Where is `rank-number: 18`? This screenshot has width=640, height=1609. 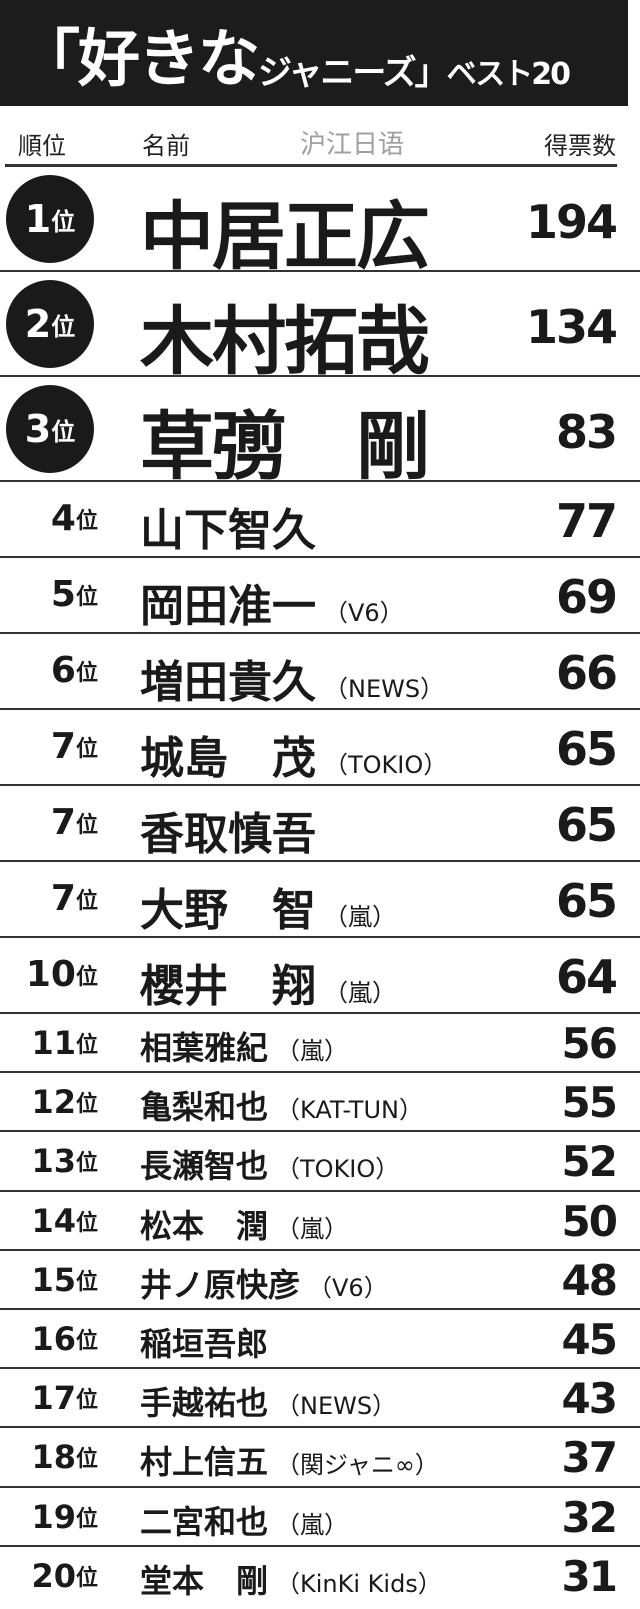
rank-number: 18 is located at coordinates (53, 1457).